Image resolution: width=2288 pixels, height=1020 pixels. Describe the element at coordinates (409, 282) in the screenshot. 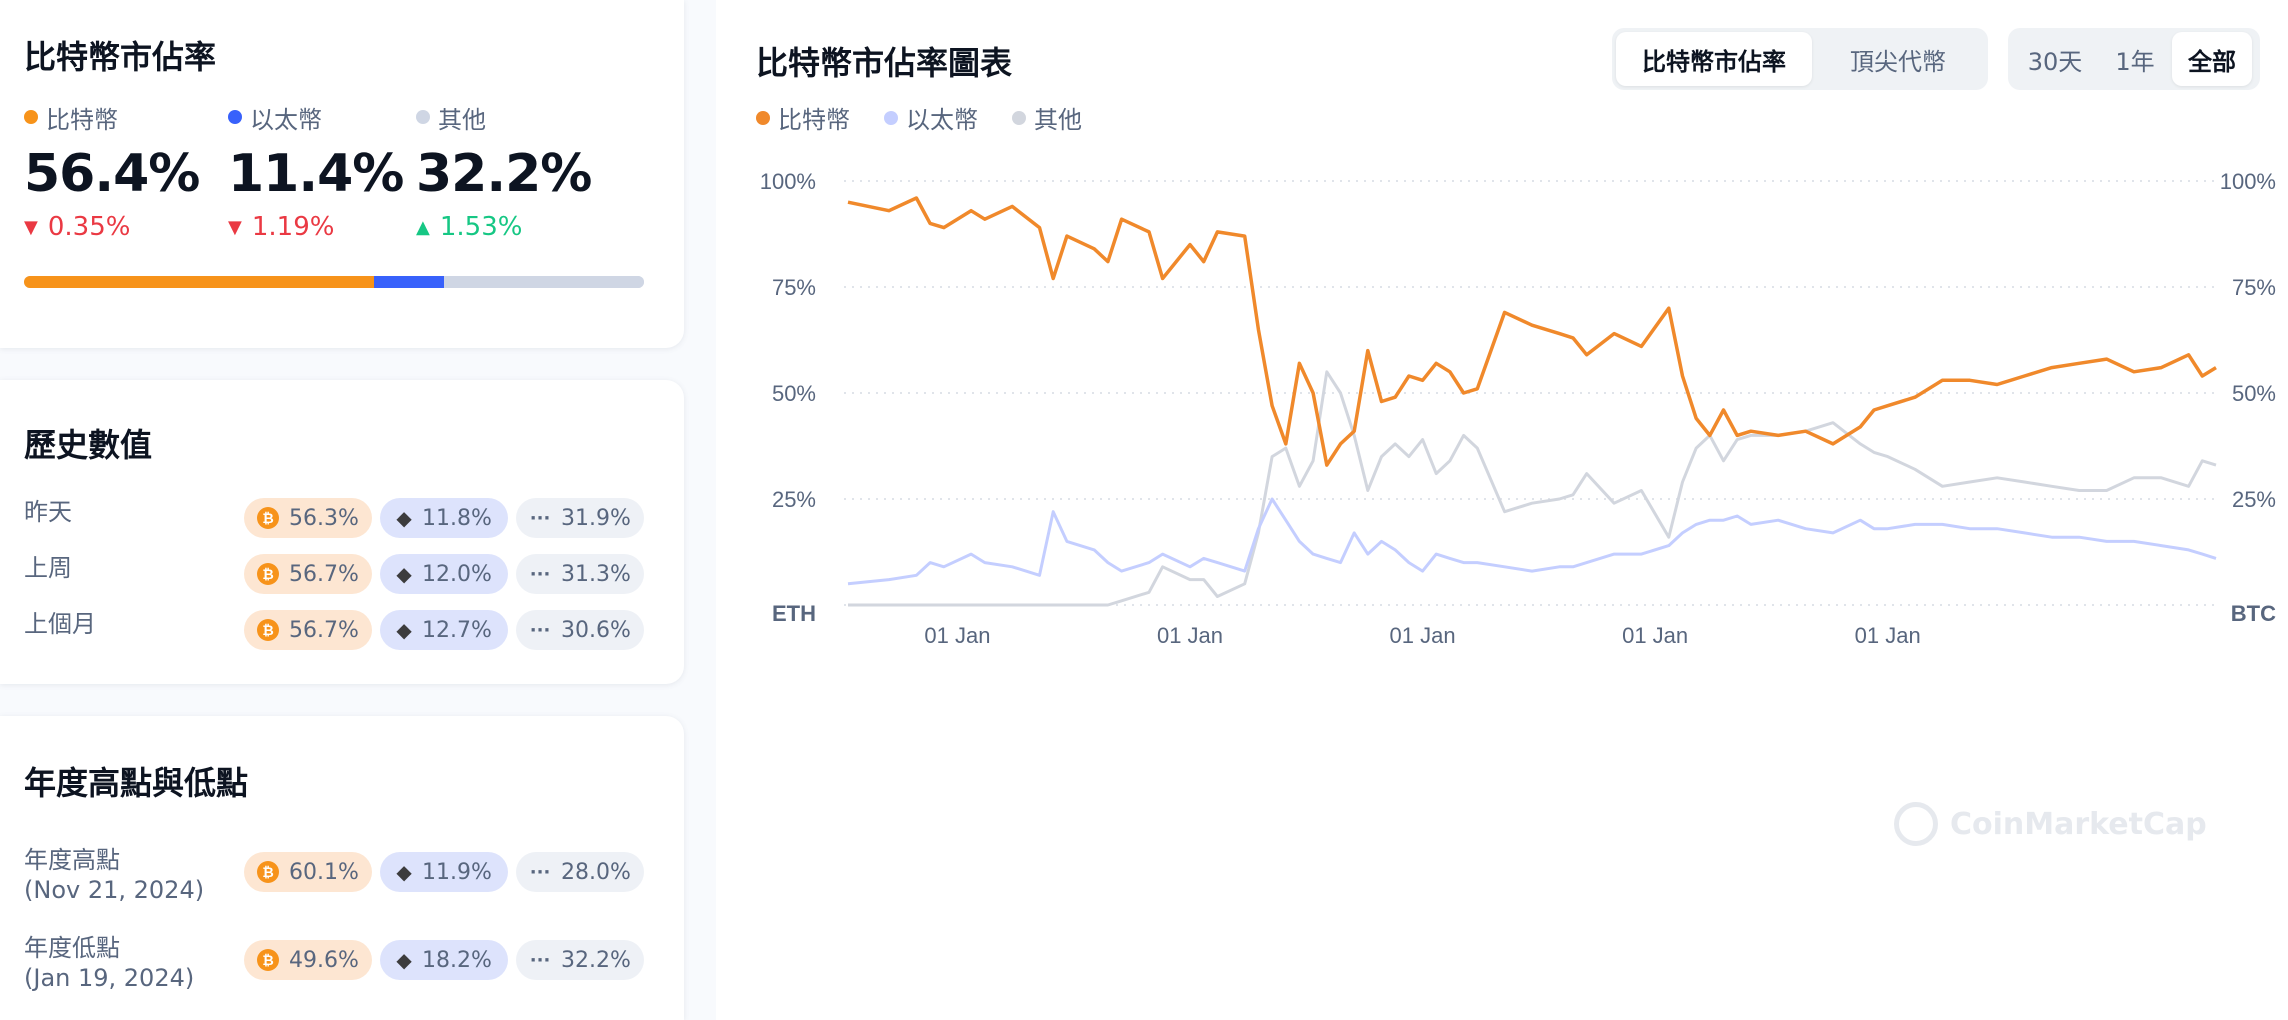

I see `dominance-bar-eth` at that location.